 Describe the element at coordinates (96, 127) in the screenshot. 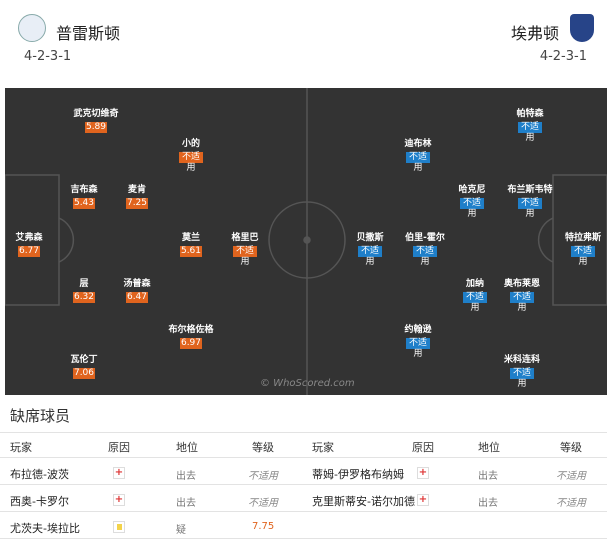

I see `player-rating: 5.89` at that location.